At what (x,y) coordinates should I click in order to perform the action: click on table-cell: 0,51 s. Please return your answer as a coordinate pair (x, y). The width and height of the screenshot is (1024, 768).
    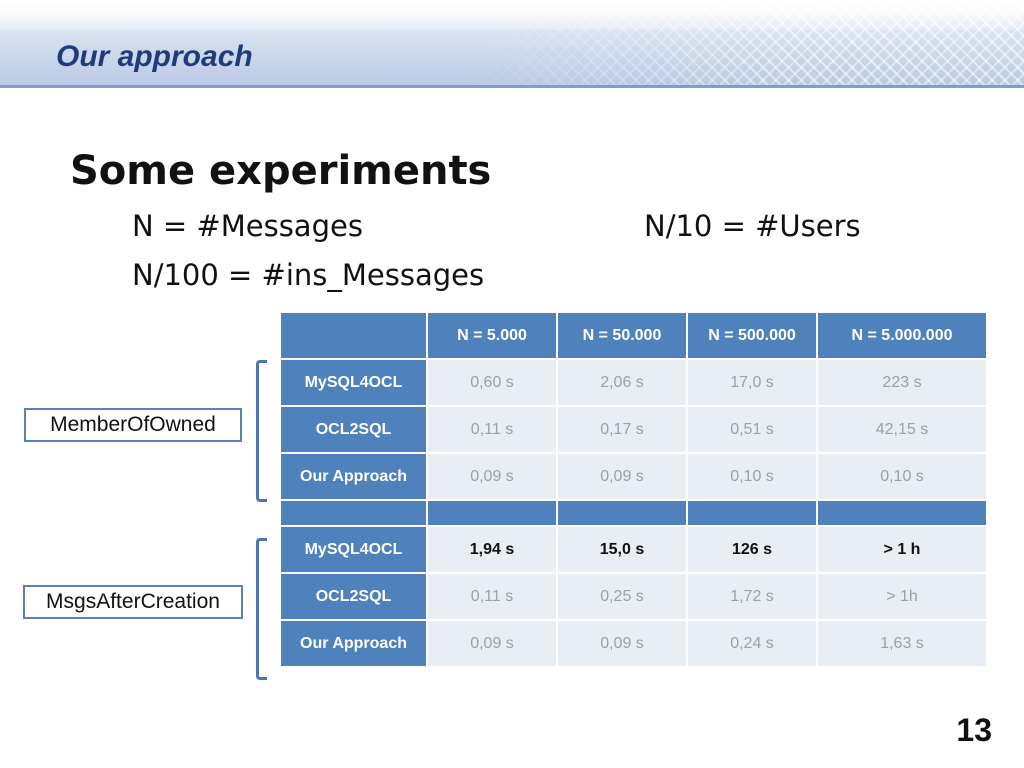
    Looking at the image, I should click on (752, 429).